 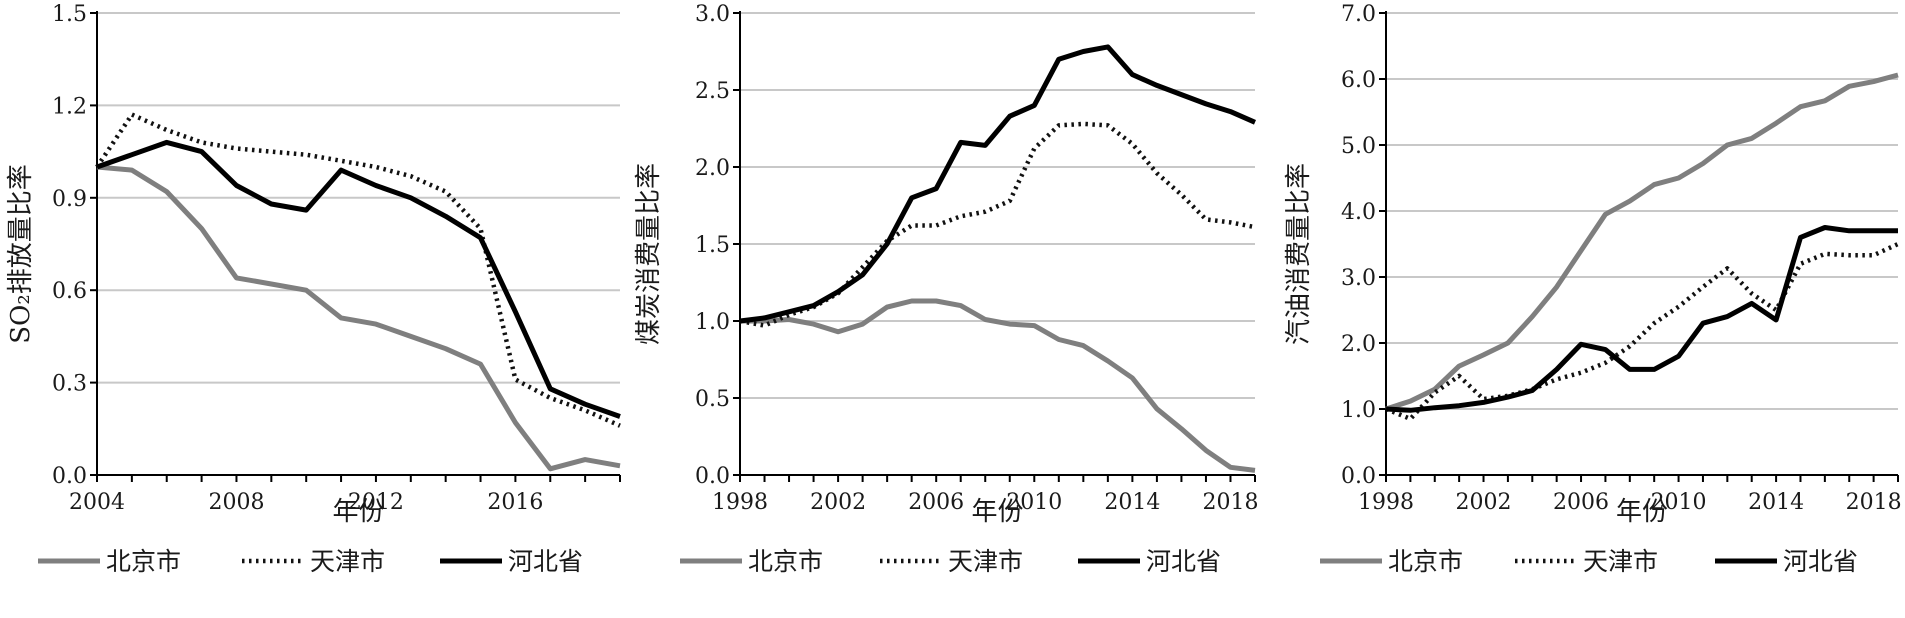 What do you see at coordinates (21, 254) in the screenshot?
I see `y-axis-title: SO₂排放量比率` at bounding box center [21, 254].